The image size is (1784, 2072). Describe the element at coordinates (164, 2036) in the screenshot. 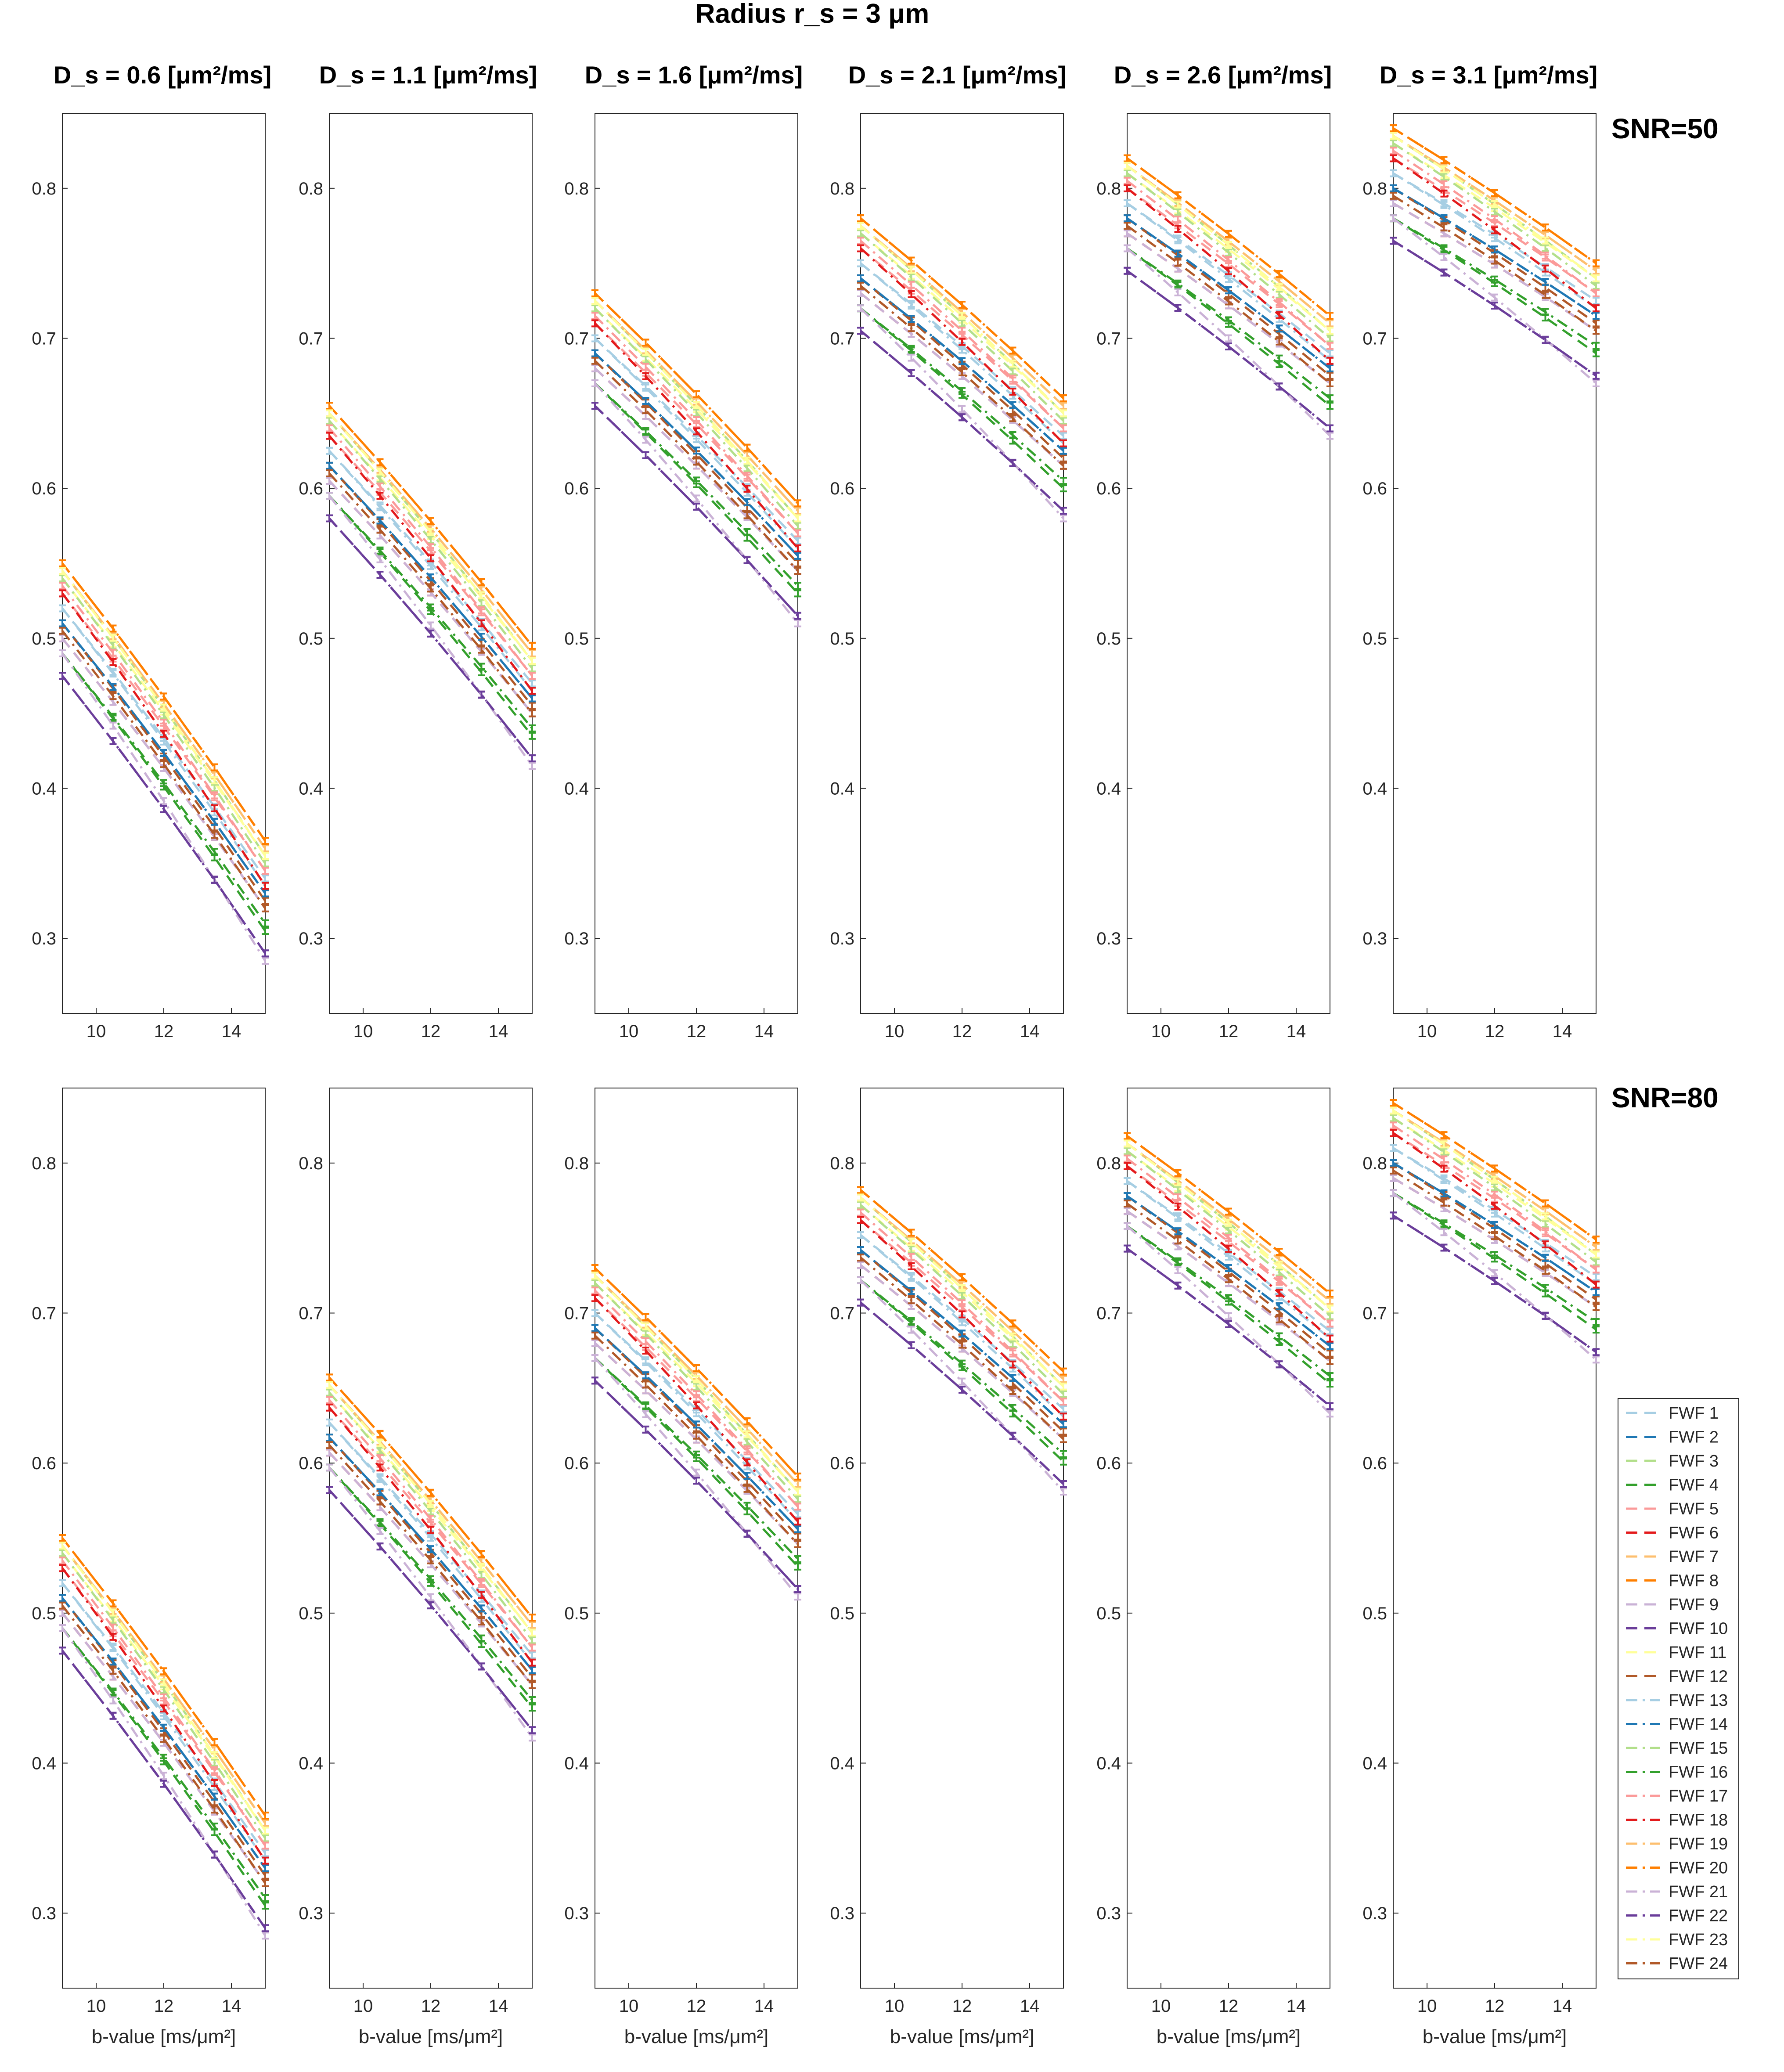

I see `x-axis-label: b-value [ms/μm²]` at that location.